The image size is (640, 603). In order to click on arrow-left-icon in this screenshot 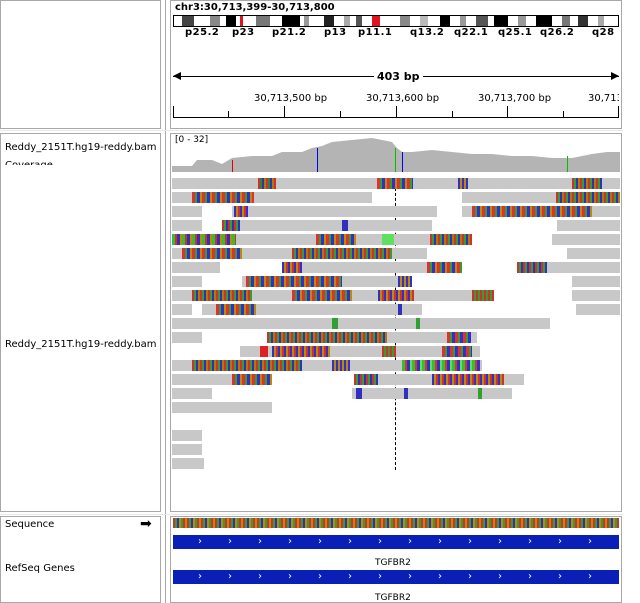, I will do `click(177, 76)`.